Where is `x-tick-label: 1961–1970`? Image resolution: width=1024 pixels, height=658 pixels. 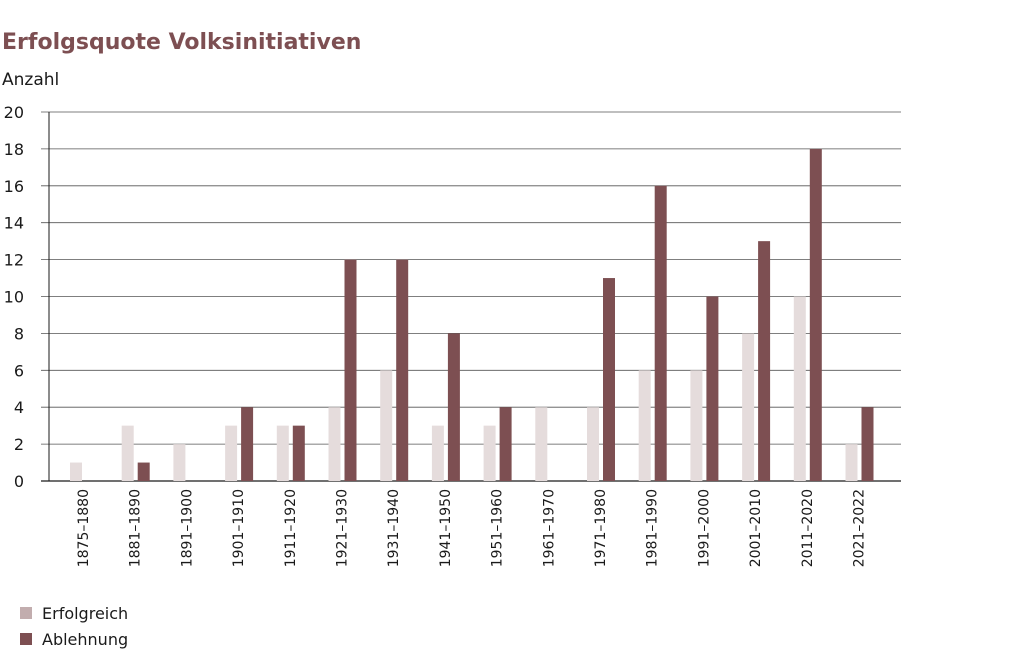
x-tick-label: 1961–1970 is located at coordinates (549, 528).